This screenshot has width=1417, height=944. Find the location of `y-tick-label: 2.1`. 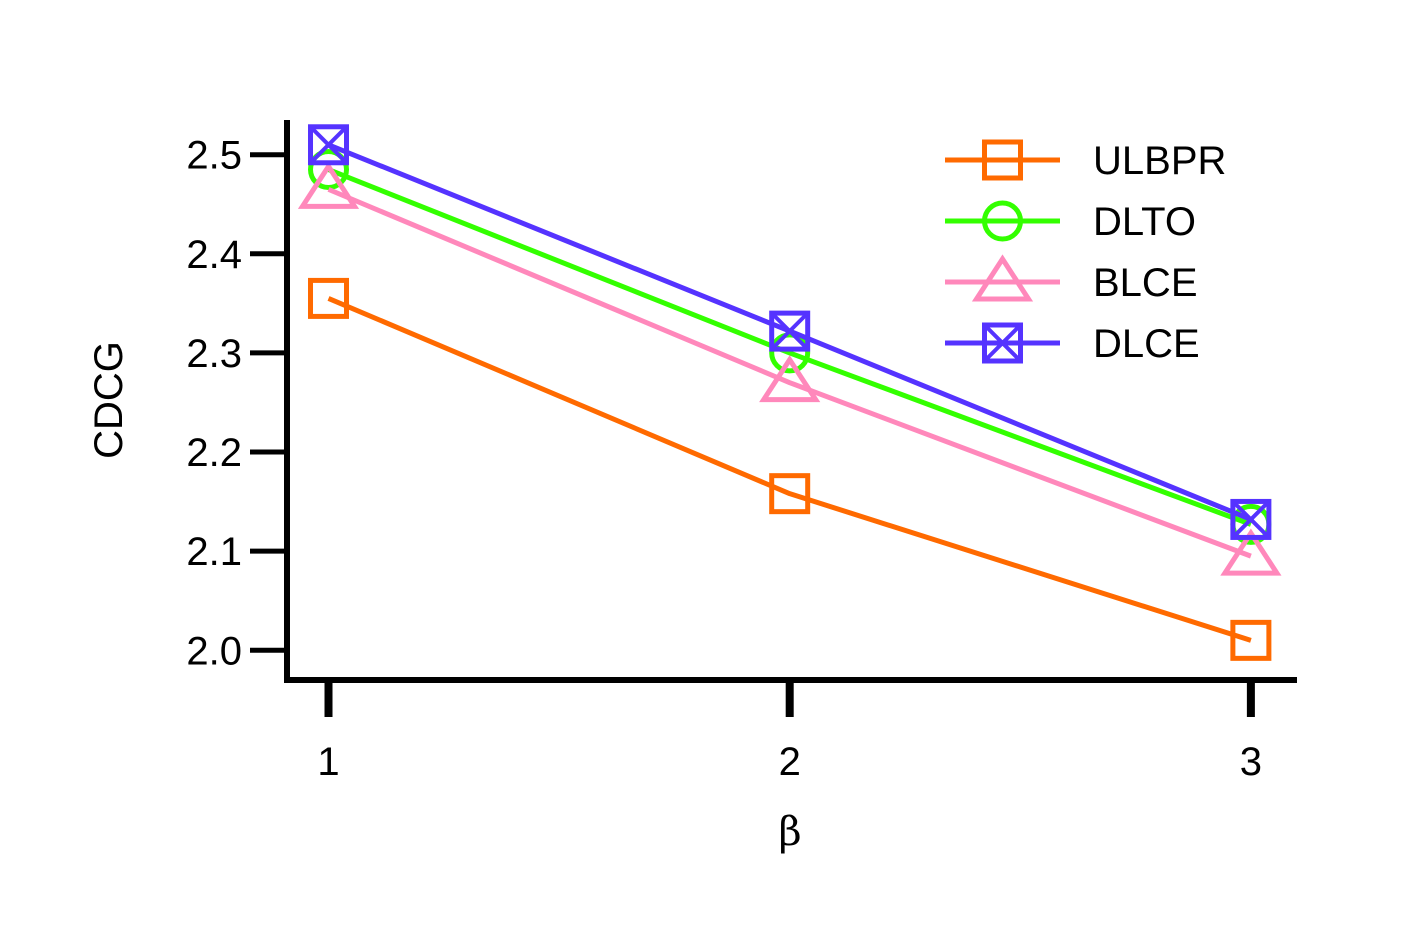

y-tick-label: 2.1 is located at coordinates (214, 552).